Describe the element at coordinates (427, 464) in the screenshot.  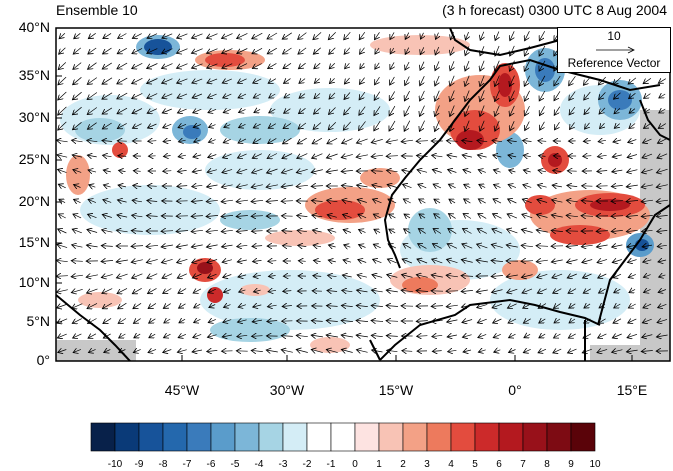
I see `colorbar-label: 3` at that location.